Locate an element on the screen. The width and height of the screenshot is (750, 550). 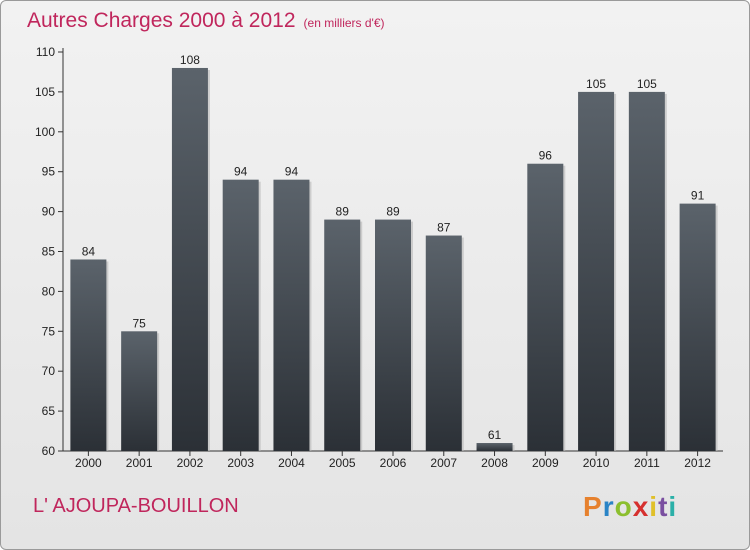
x-tick-label: 2007 is located at coordinates (443, 463).